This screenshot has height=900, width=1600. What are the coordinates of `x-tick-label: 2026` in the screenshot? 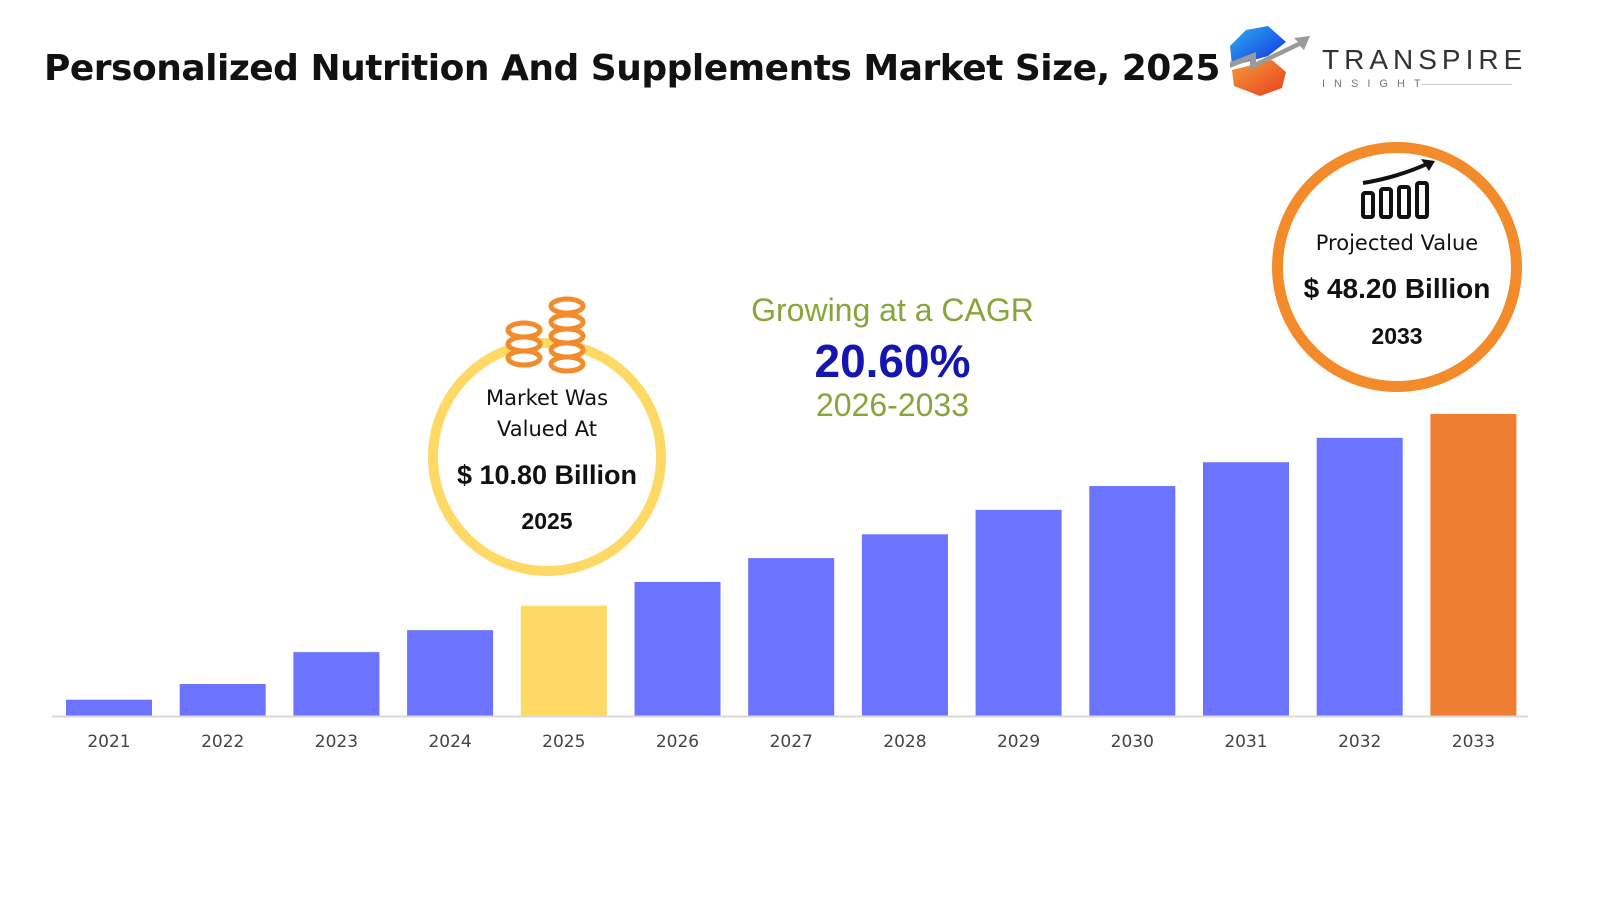 It's located at (677, 742).